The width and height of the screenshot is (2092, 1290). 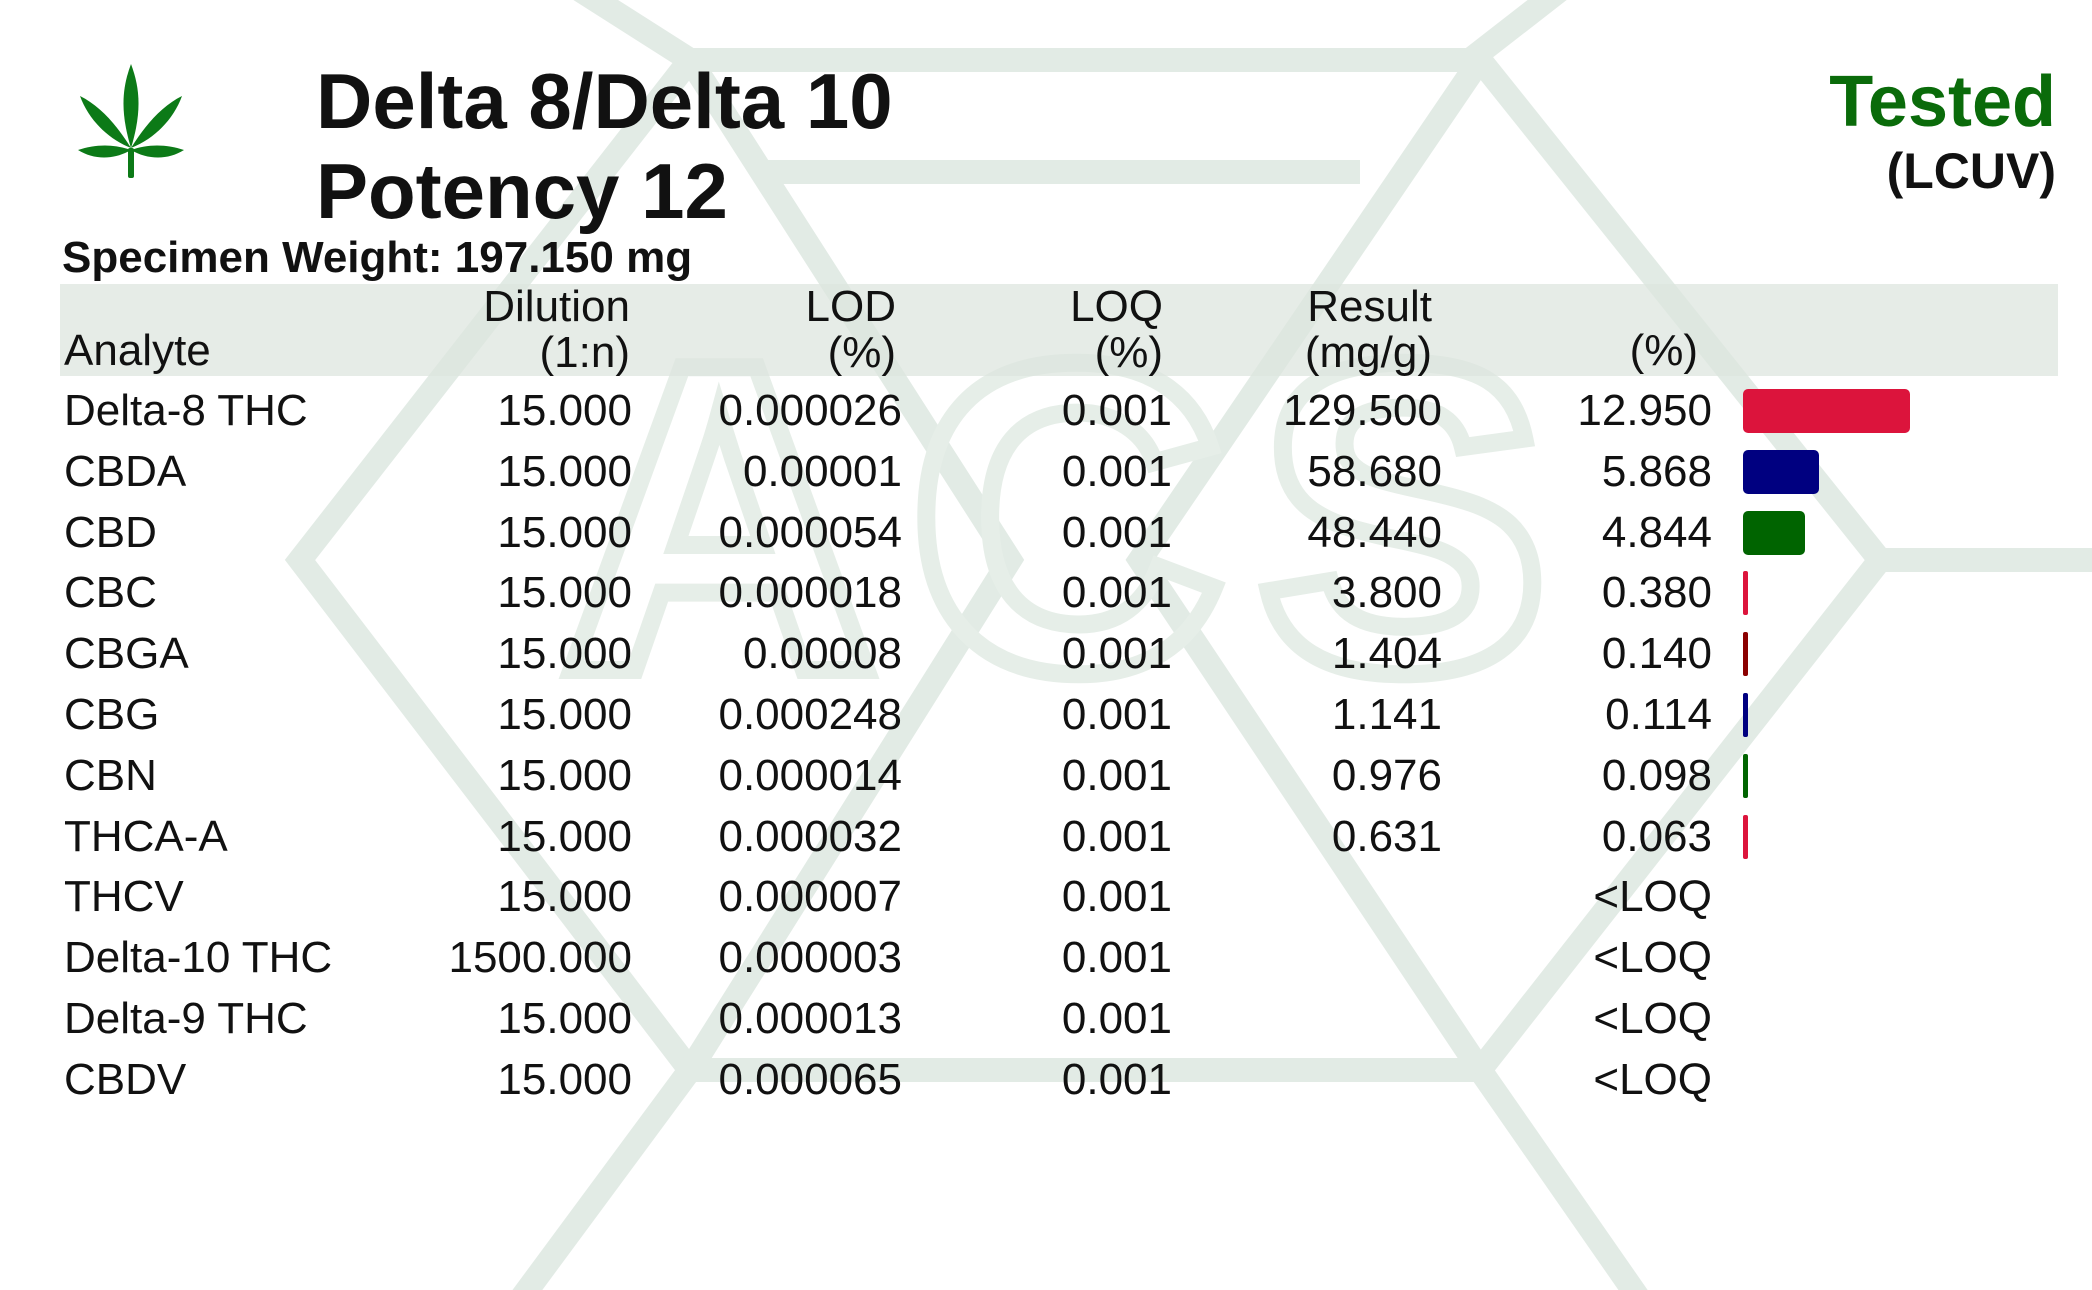 I want to click on cannabis-leaf-icon, so click(x=131, y=121).